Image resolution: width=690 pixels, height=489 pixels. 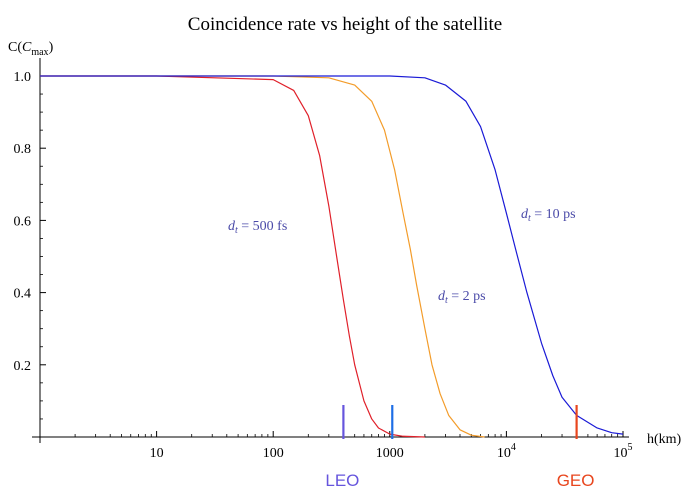 I want to click on x-tick-label: 10⁴, so click(x=506, y=451).